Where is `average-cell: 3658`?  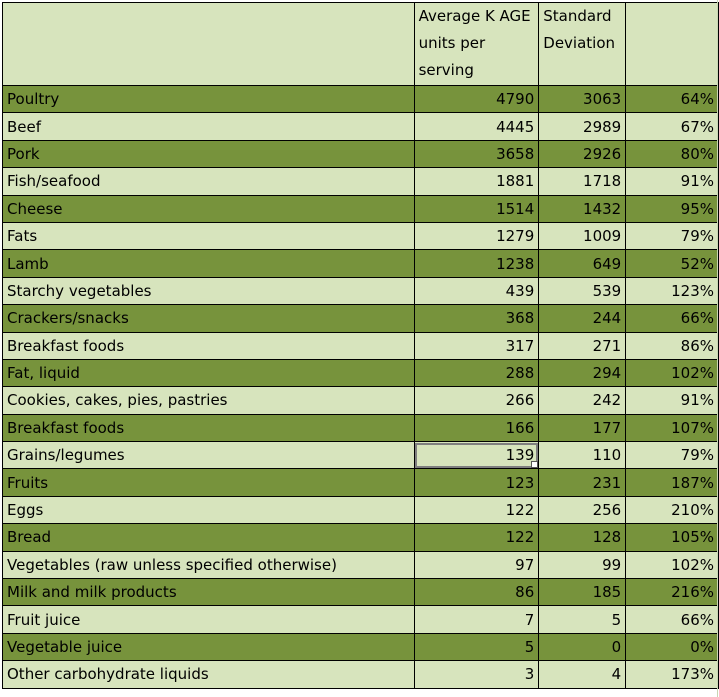 average-cell: 3658 is located at coordinates (476, 154).